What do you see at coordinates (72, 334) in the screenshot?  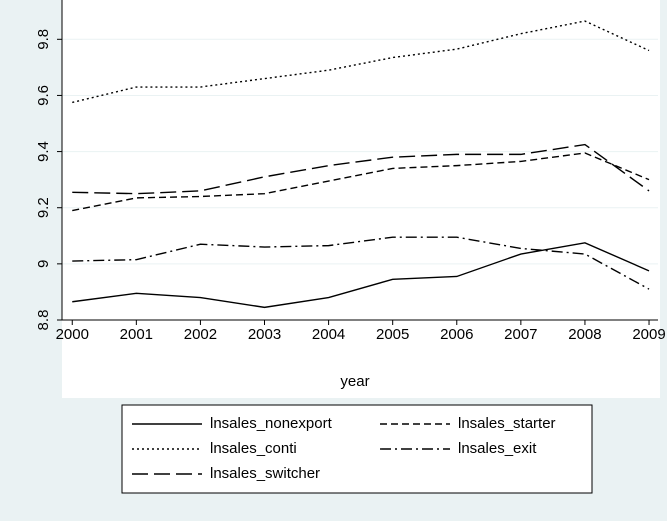 I see `x-tick-label: 2000` at bounding box center [72, 334].